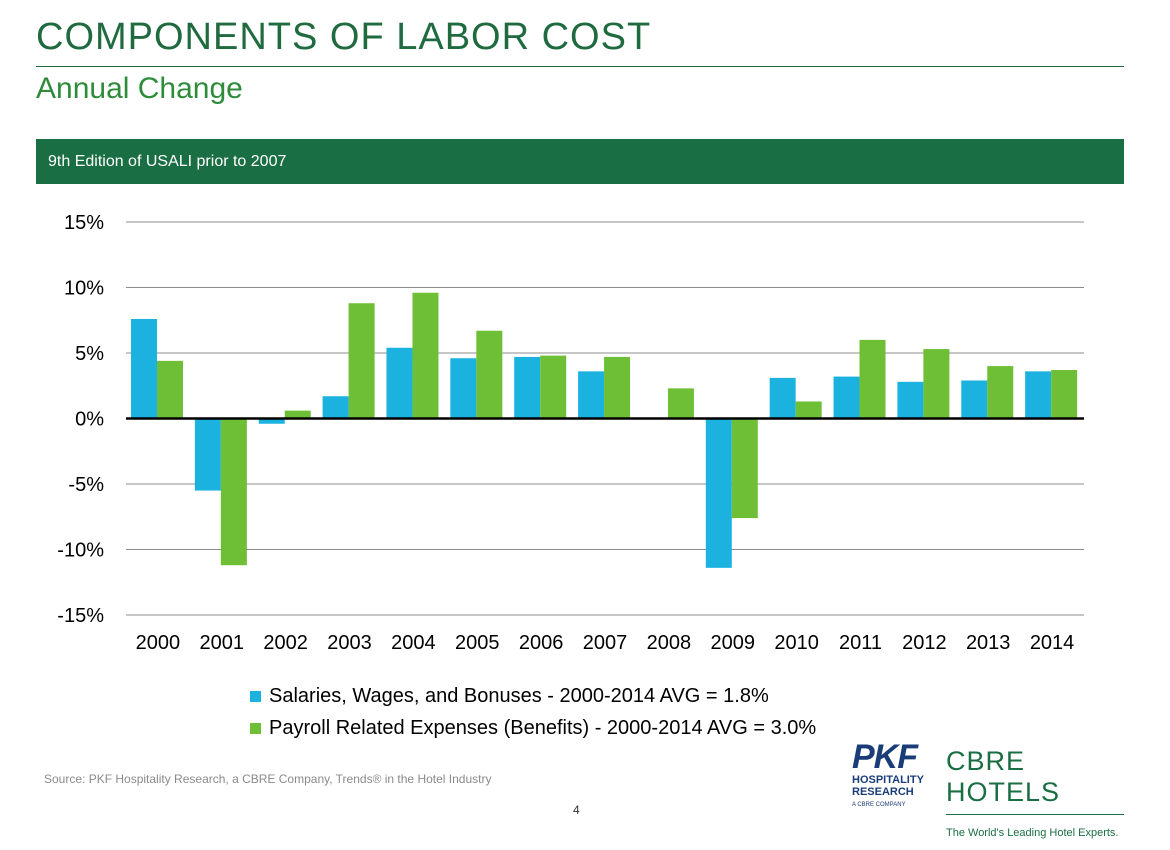  I want to click on page-subtitle: Annual Change, so click(139, 88).